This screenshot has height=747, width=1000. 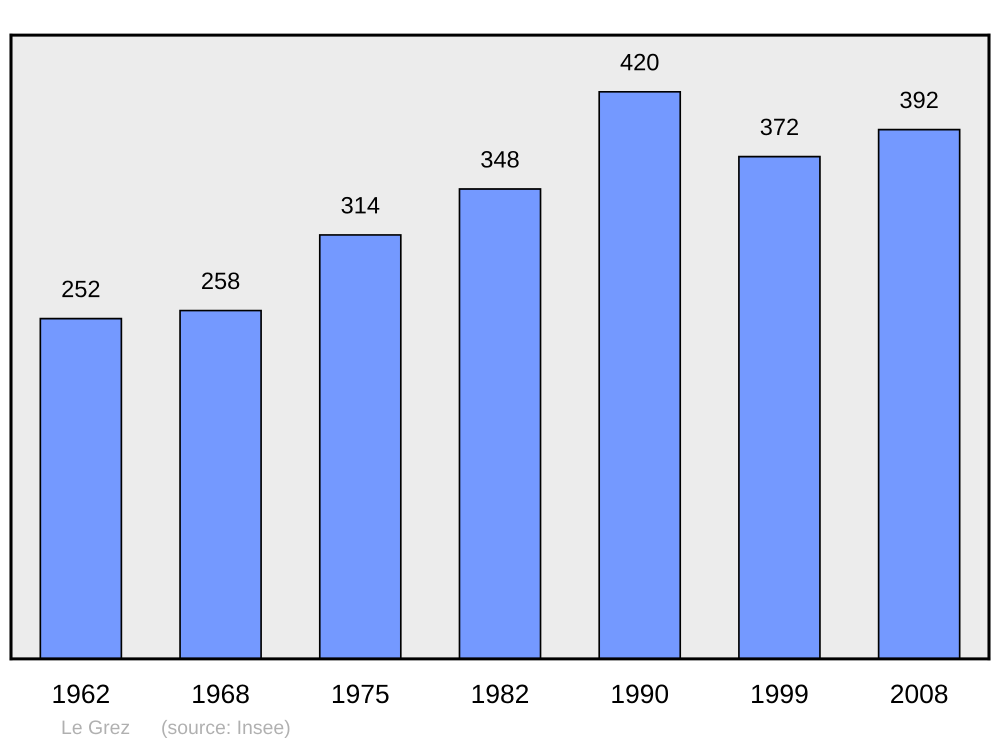 I want to click on x-tick-label: 2008, so click(x=919, y=694).